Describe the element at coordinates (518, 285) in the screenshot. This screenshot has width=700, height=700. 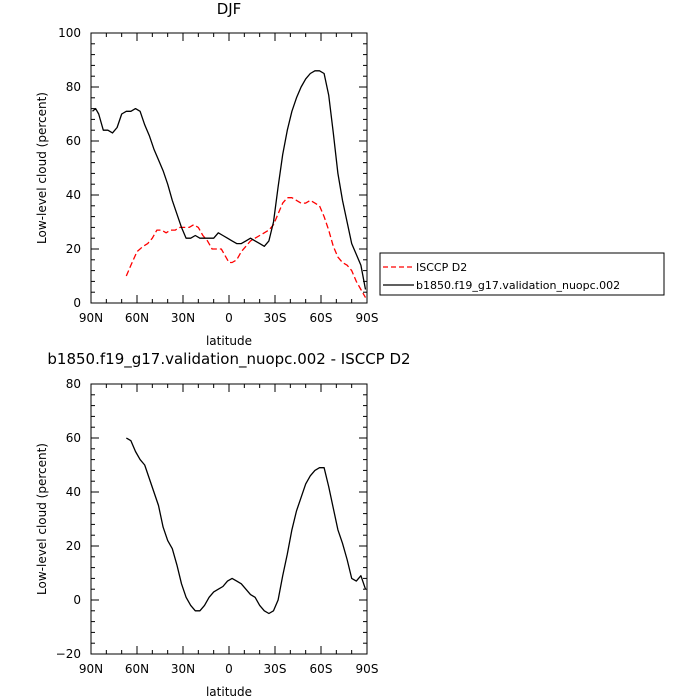
I see `legend-label-model: b1850.f19_g17.validation_nuopc.002` at that location.